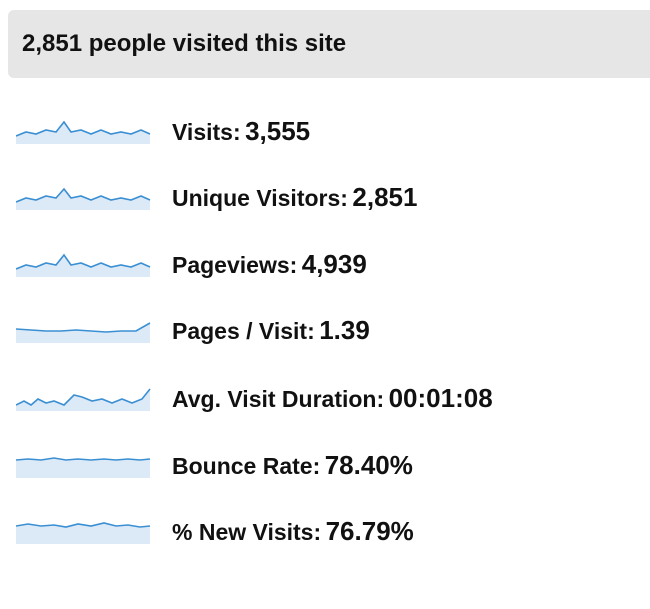 The height and width of the screenshot is (609, 650). Describe the element at coordinates (334, 264) in the screenshot. I see `metric-value: 4,939` at that location.